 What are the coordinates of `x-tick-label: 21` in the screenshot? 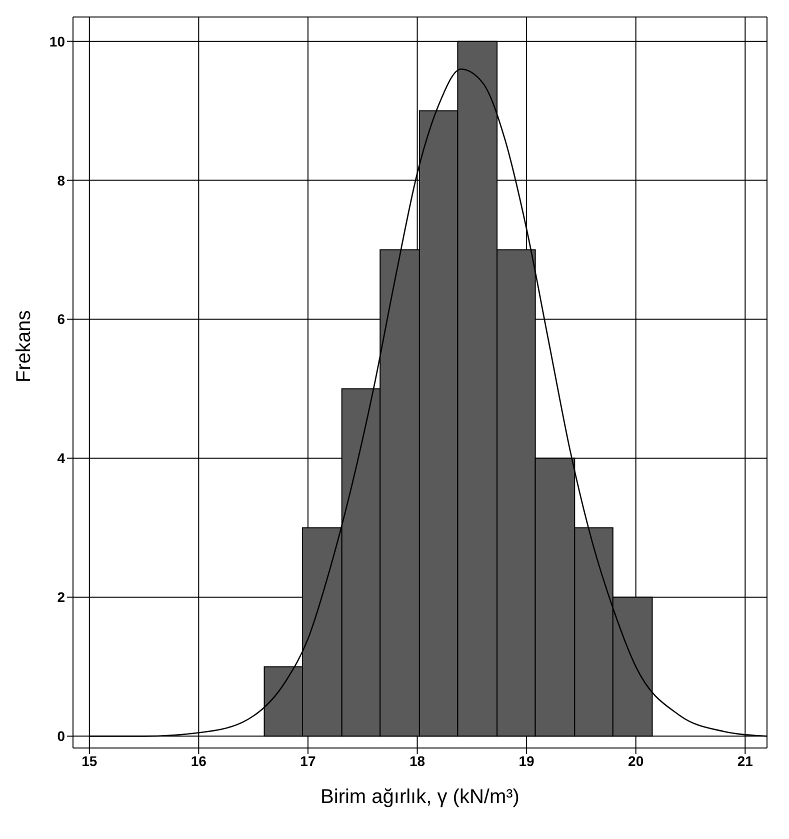 It's located at (745, 760).